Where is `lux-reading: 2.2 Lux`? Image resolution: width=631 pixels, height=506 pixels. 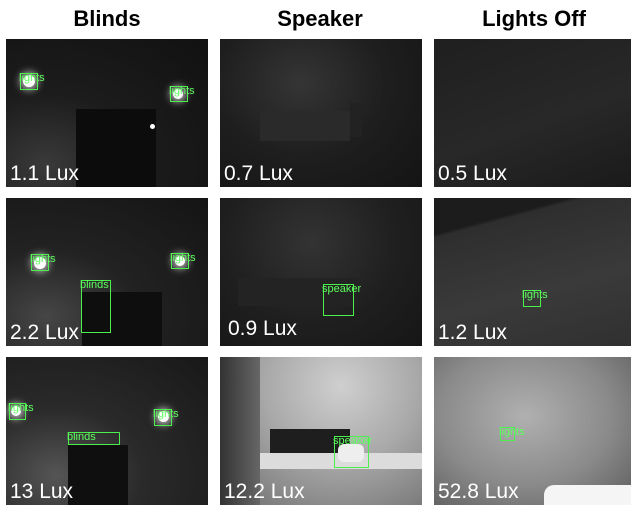
lux-reading: 2.2 Lux is located at coordinates (44, 332).